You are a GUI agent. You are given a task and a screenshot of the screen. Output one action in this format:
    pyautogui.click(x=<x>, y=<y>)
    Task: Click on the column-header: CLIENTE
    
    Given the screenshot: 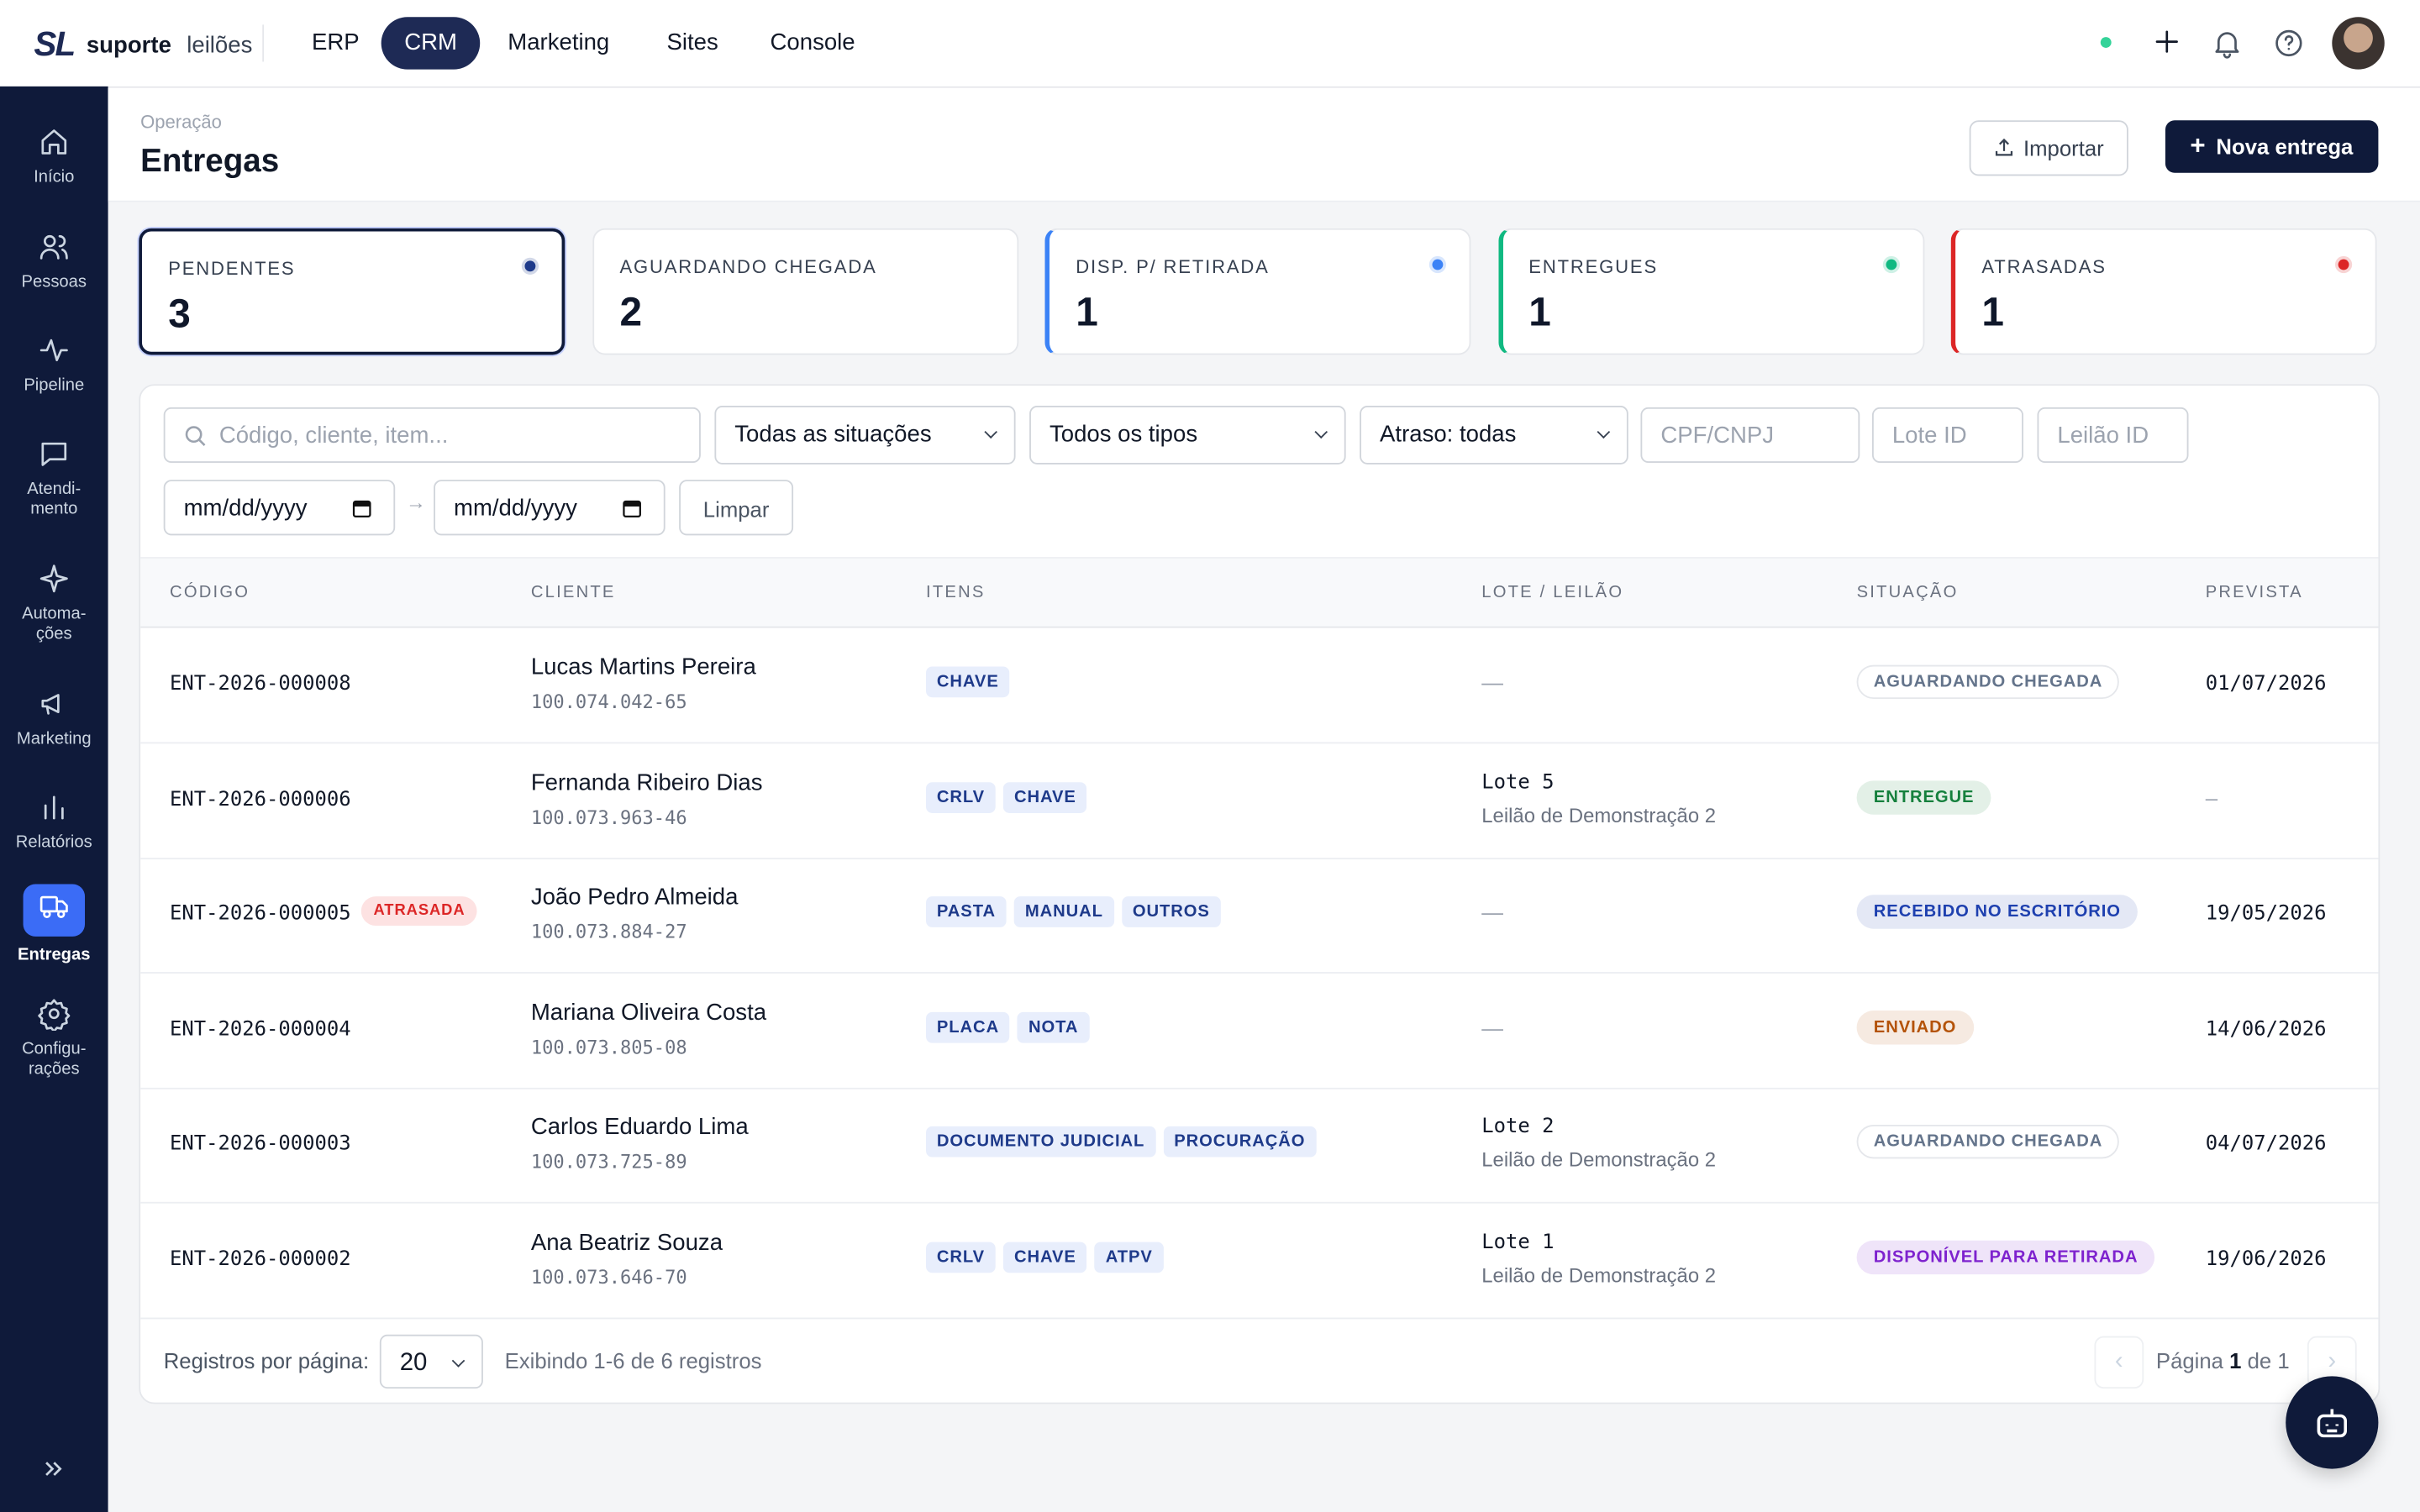 What is the action you would take?
    pyautogui.click(x=573, y=592)
    